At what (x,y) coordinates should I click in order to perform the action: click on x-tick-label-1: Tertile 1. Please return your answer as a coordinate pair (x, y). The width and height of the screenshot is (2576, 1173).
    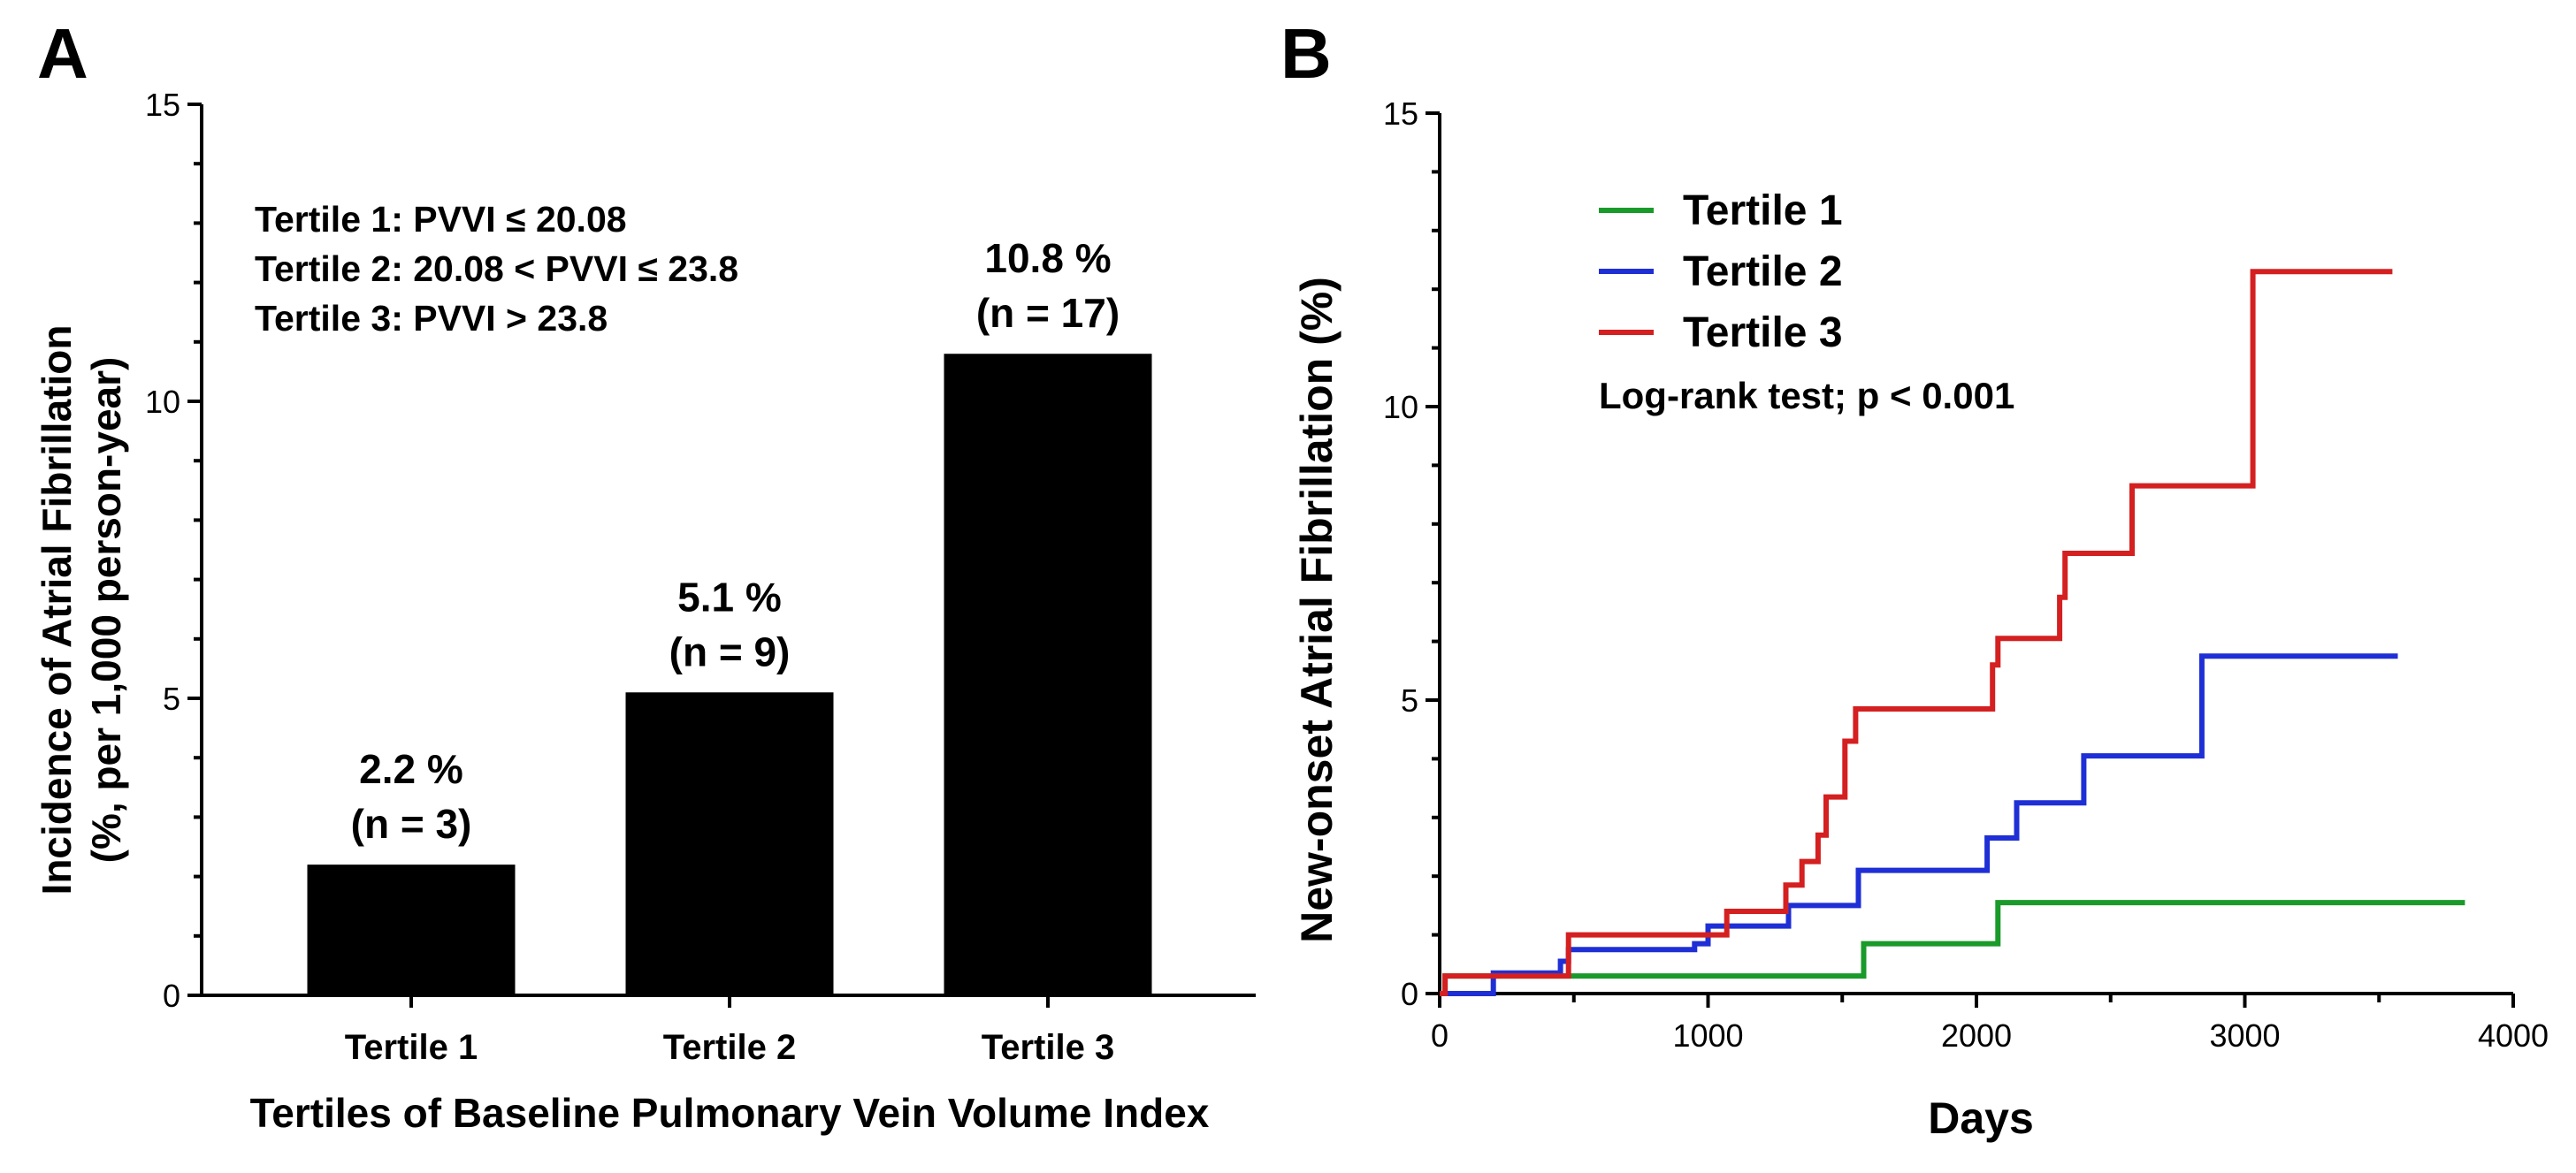
    Looking at the image, I should click on (411, 1047).